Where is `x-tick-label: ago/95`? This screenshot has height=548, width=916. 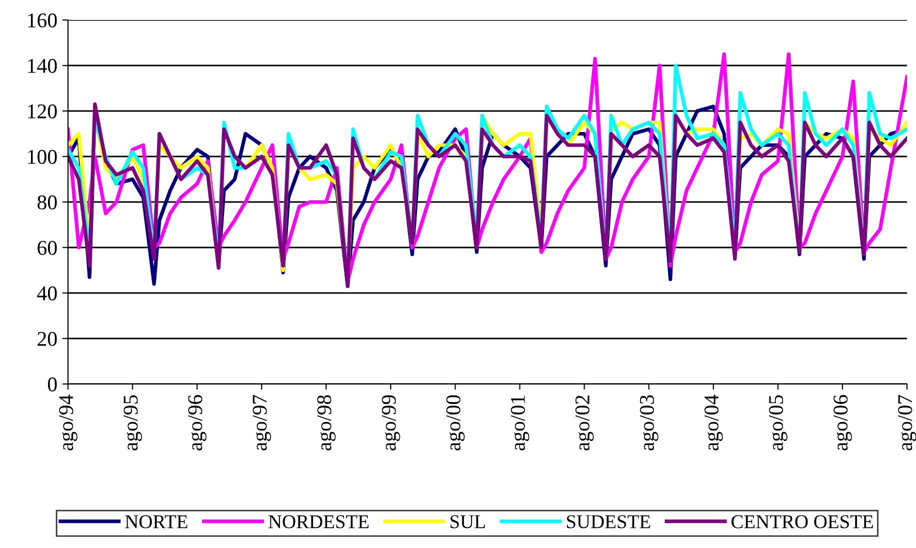 x-tick-label: ago/95 is located at coordinates (133, 422).